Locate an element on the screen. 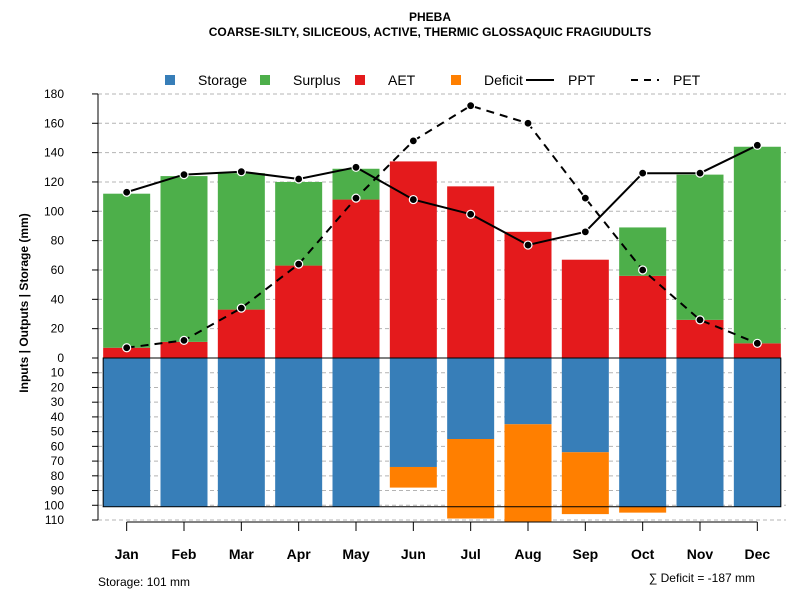 Image resolution: width=800 pixels, height=600 pixels. y-tick-label-upper: 20 is located at coordinates (58, 329).